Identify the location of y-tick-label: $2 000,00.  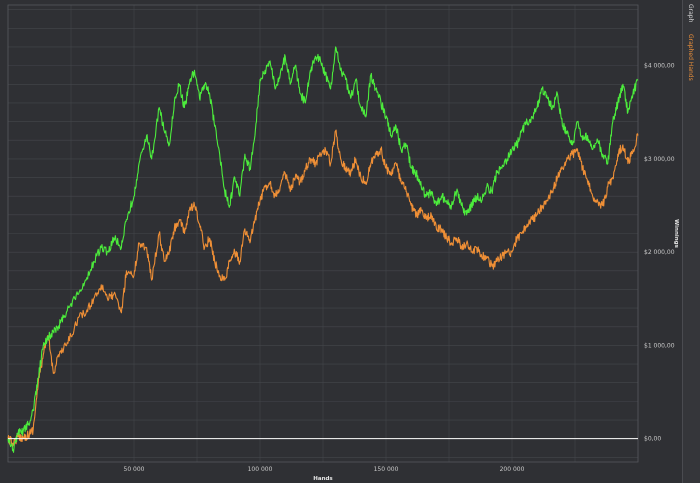
(659, 252).